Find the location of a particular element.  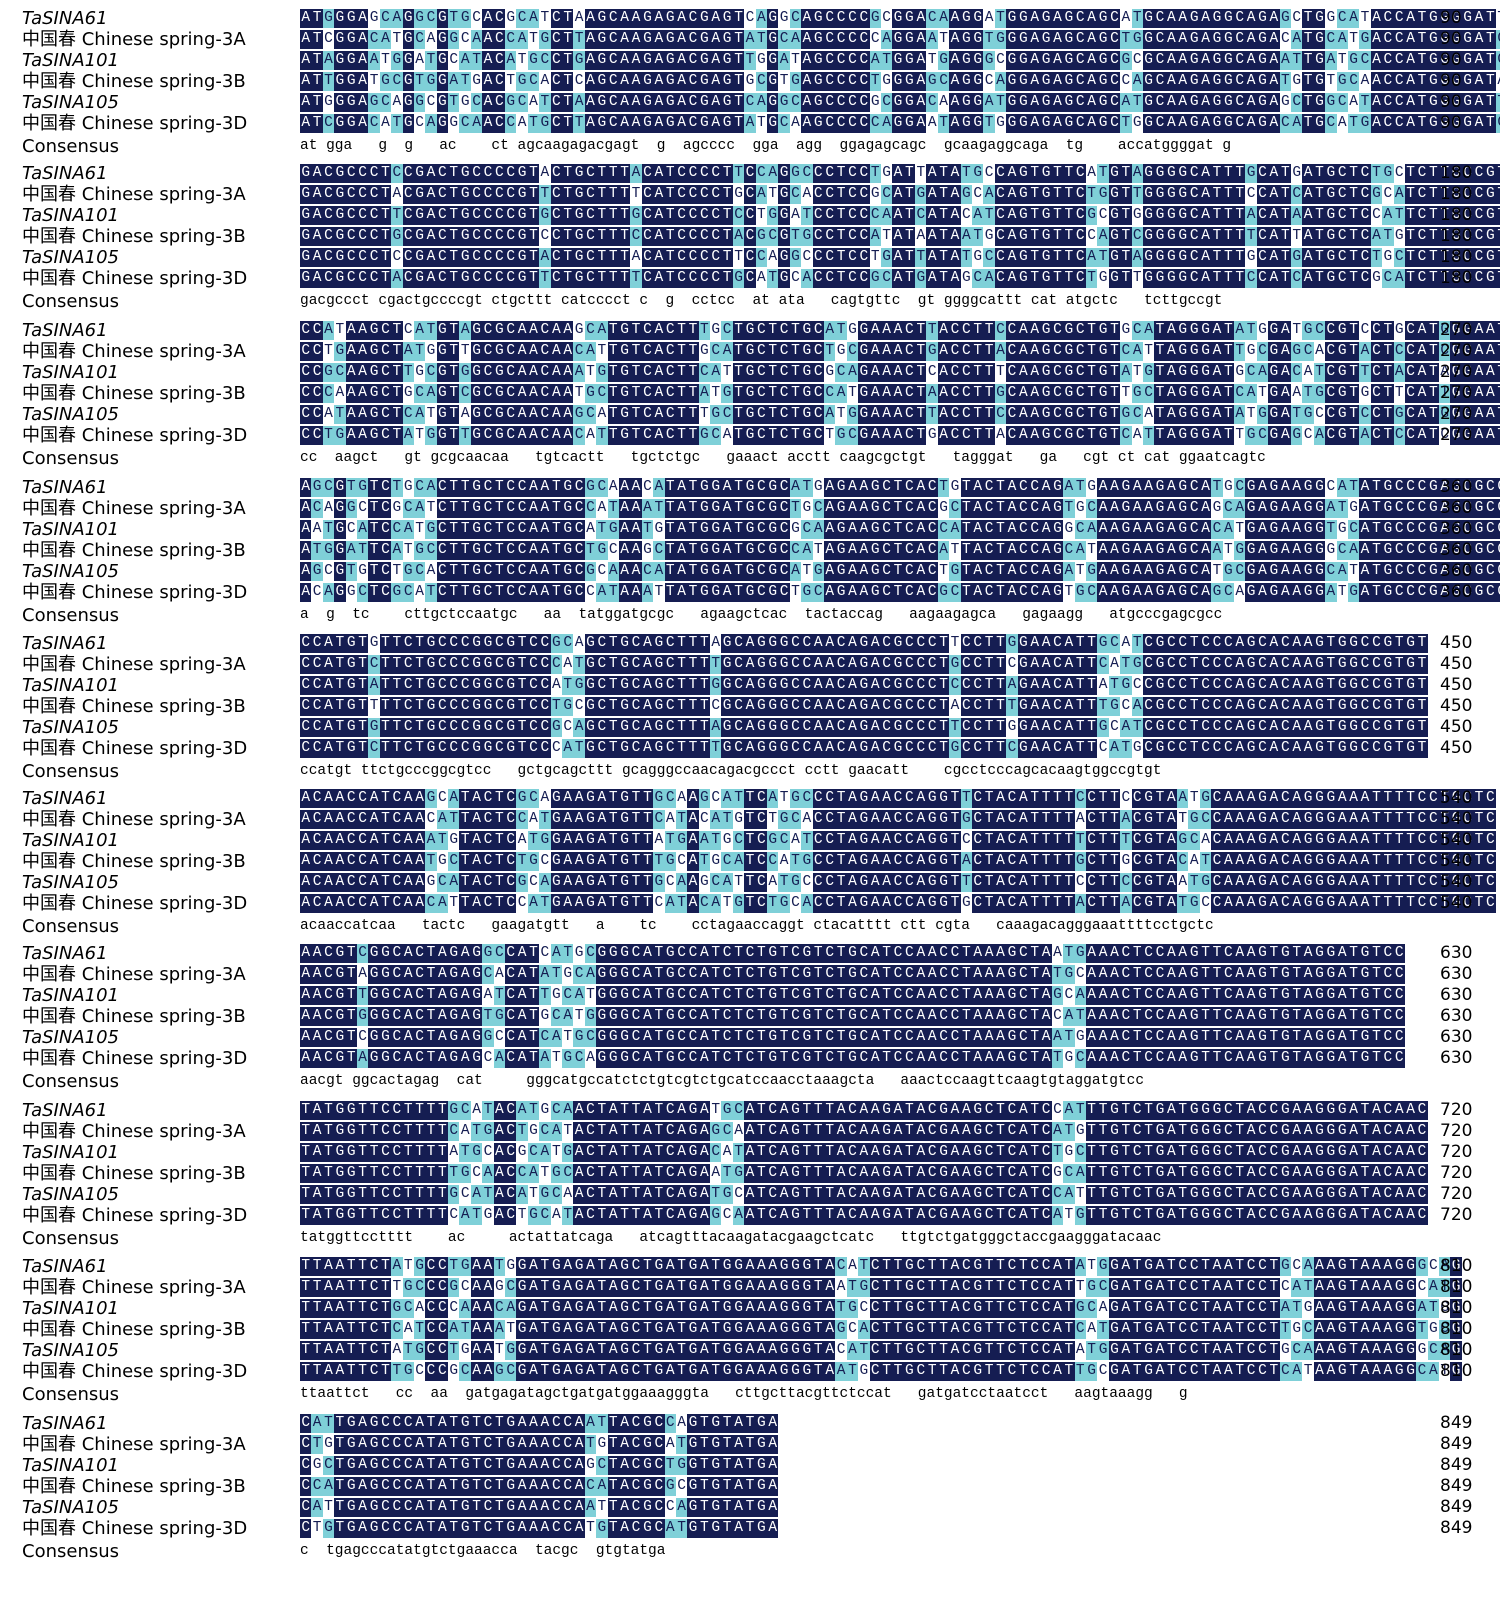

position-number: 450 is located at coordinates (1456, 727).